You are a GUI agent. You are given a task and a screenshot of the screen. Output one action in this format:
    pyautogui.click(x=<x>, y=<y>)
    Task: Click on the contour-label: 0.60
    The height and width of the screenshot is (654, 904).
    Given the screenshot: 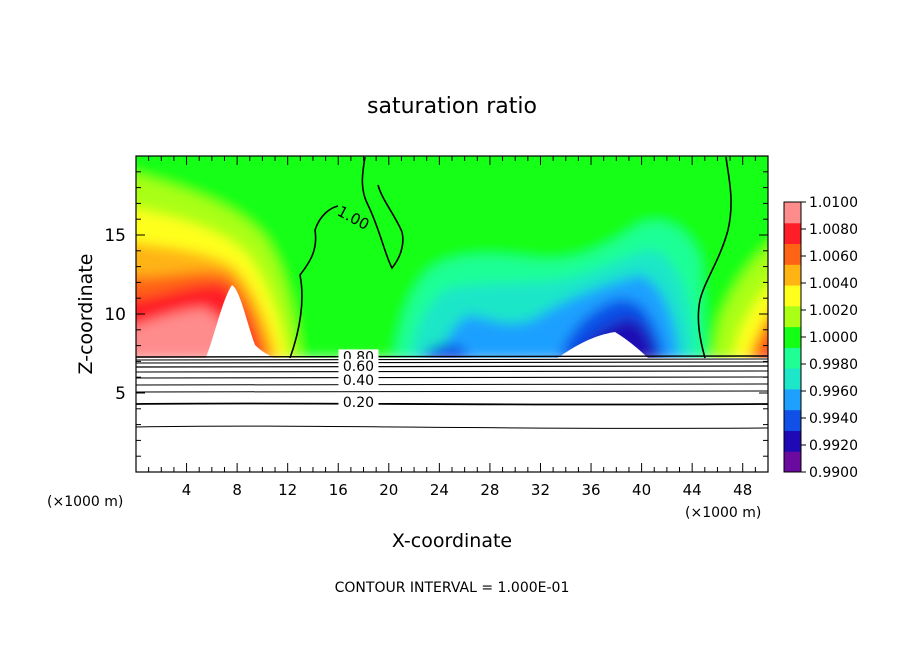 What is the action you would take?
    pyautogui.click(x=358, y=367)
    